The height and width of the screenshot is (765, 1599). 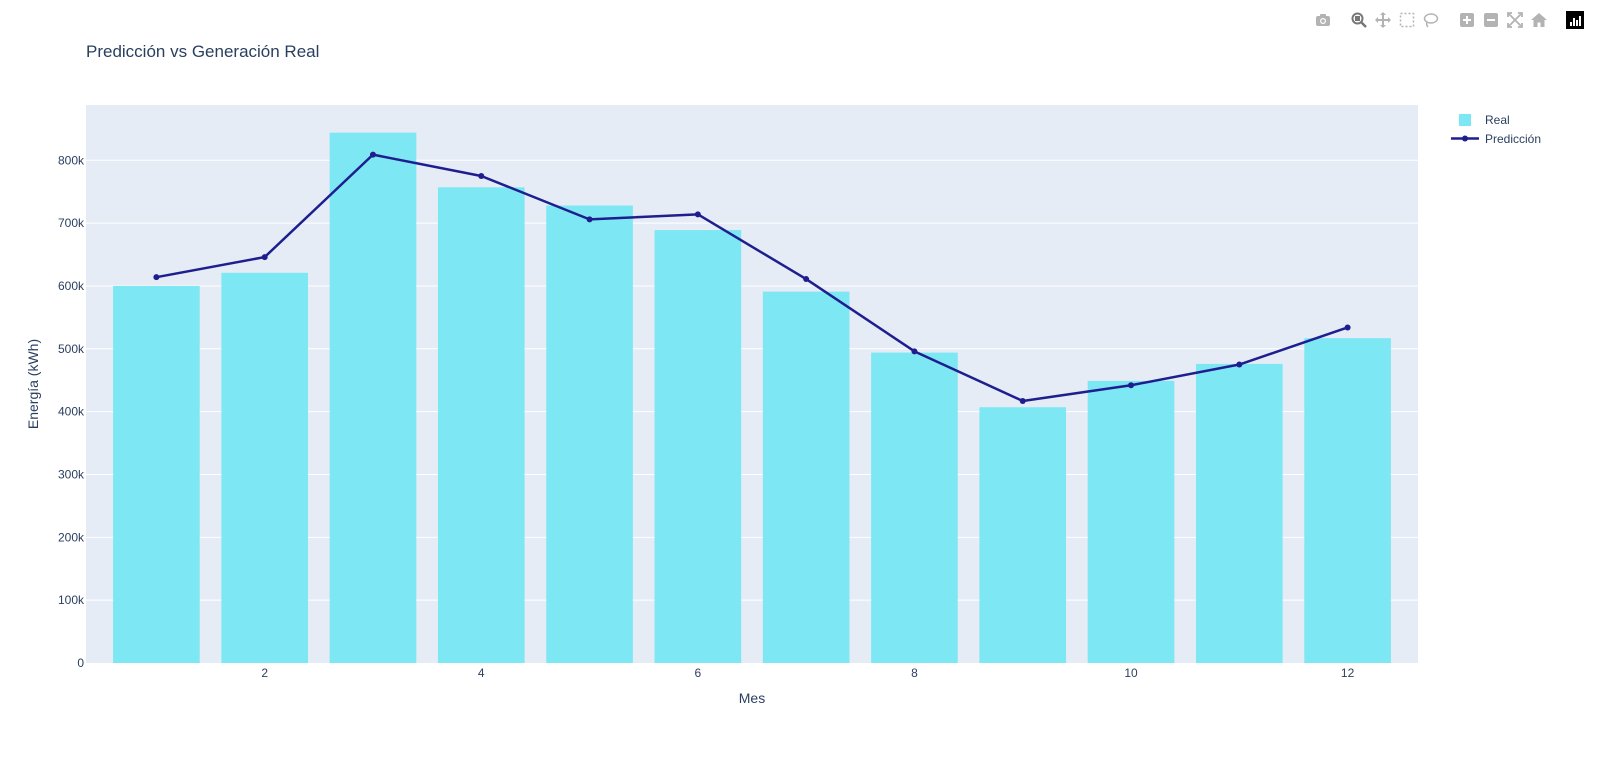 What do you see at coordinates (1395, 20) in the screenshot?
I see `modebar-group-drag` at bounding box center [1395, 20].